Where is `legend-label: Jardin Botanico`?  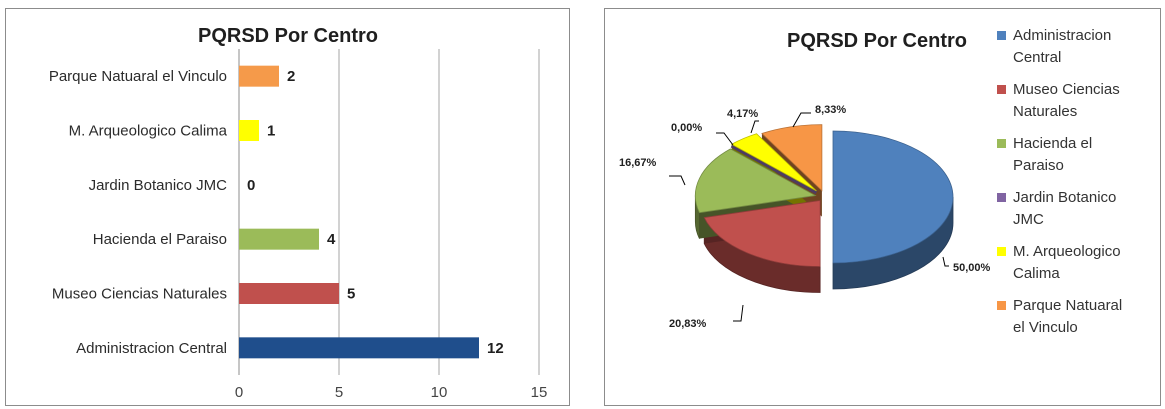
legend-label: Jardin Botanico is located at coordinates (1064, 197).